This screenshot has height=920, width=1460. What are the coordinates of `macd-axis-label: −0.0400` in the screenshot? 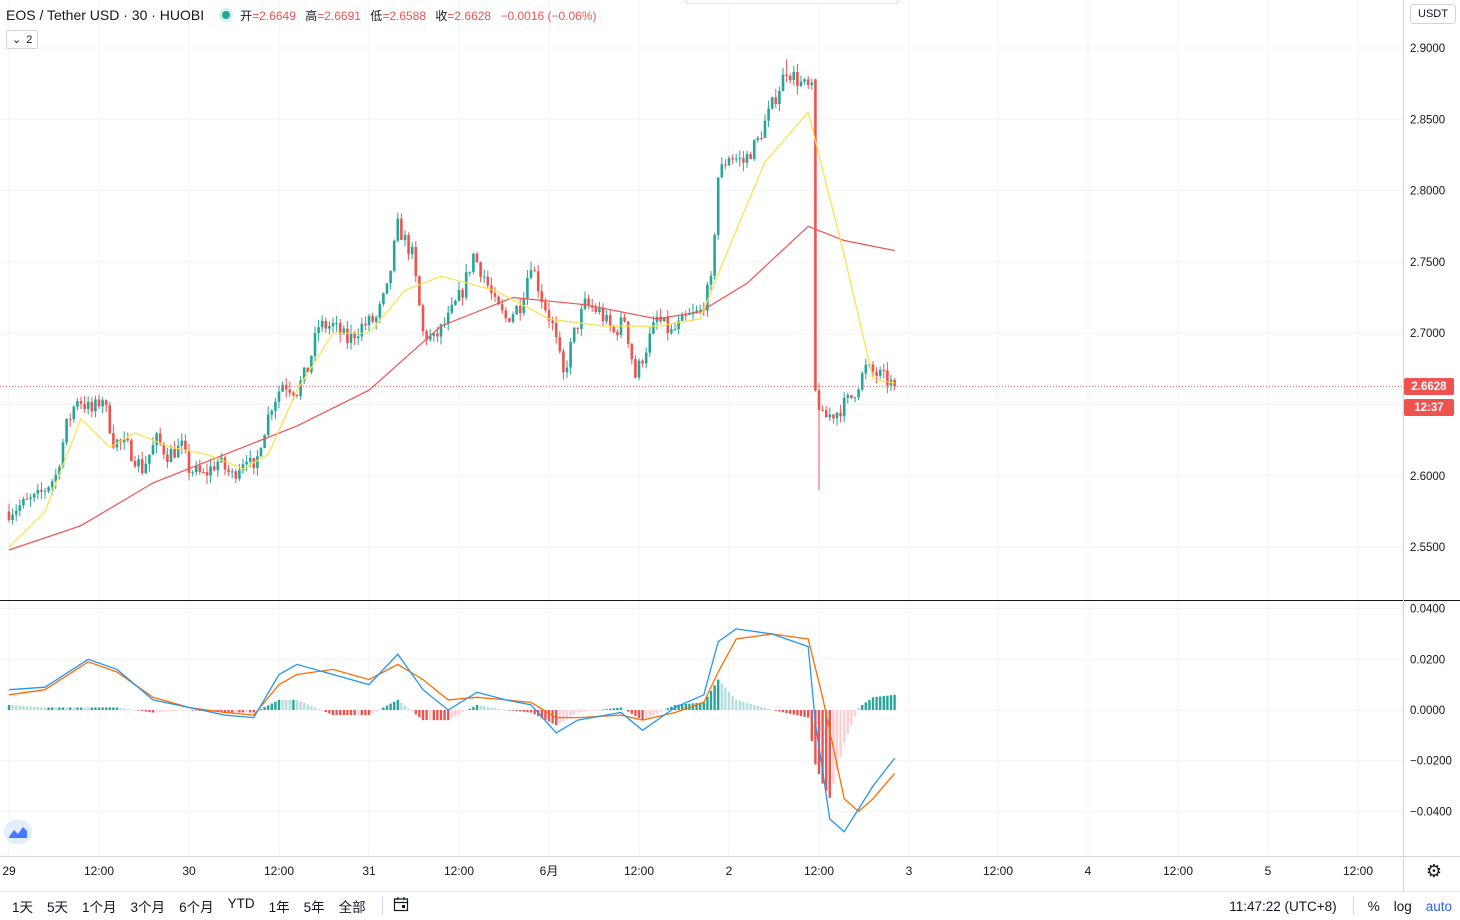 It's located at (1431, 812).